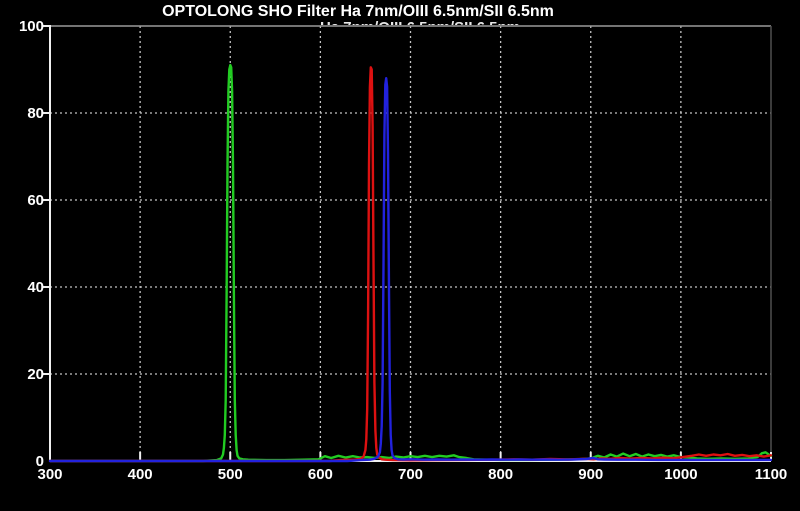 The width and height of the screenshot is (800, 511). Describe the element at coordinates (31, 26) in the screenshot. I see `y-tick-label: 100` at that location.